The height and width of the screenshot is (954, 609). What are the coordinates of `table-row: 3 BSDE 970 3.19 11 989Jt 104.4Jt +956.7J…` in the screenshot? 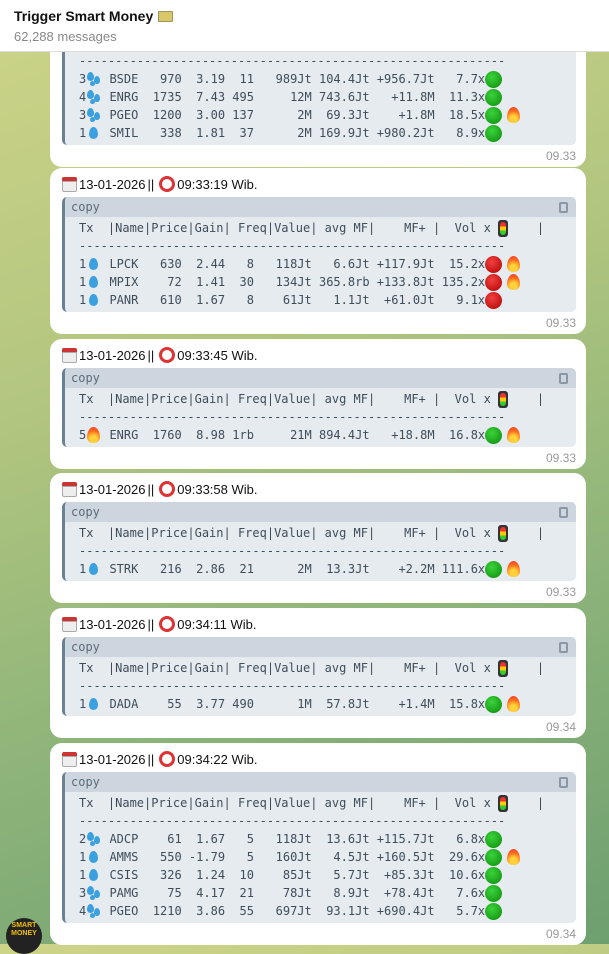 It's located at (327, 79).